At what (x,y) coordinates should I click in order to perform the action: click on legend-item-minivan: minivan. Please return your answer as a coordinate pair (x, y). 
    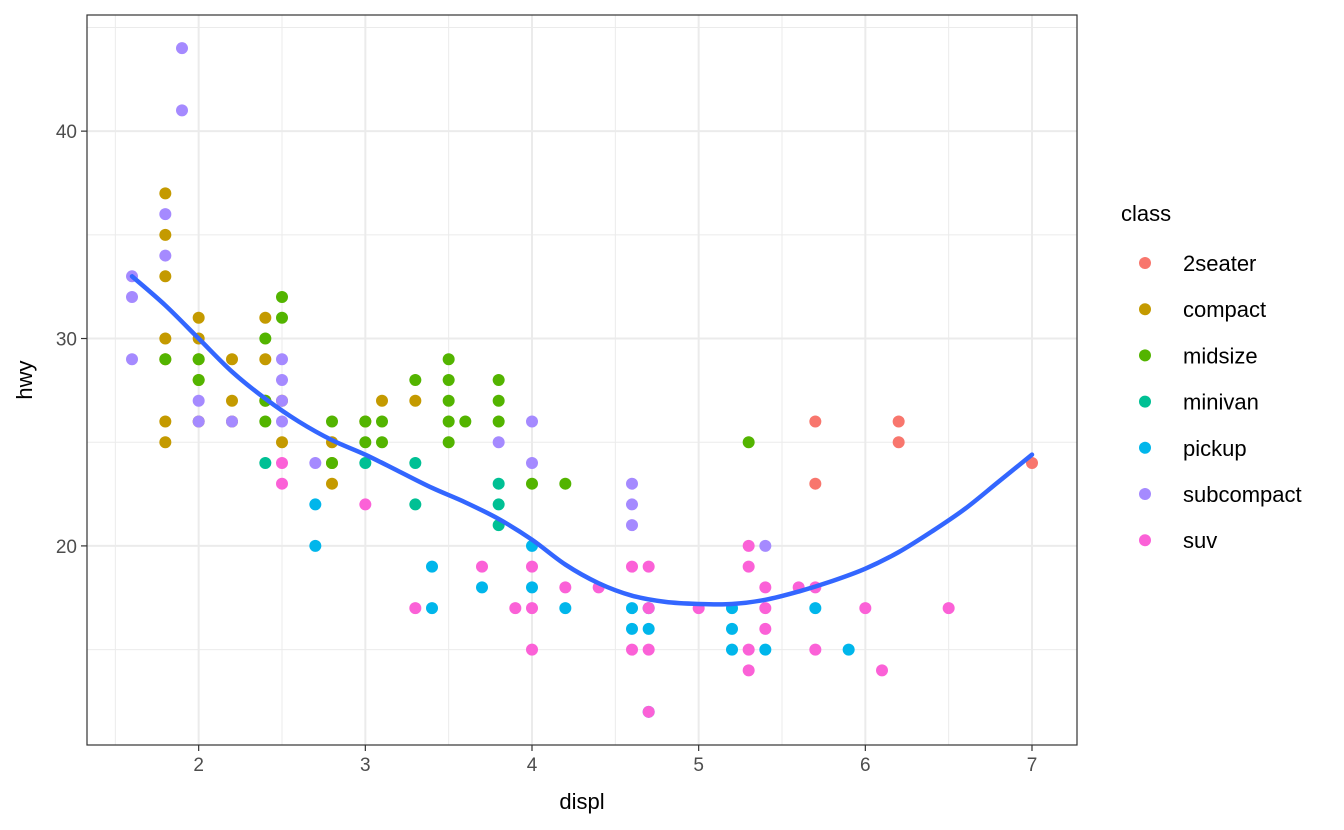
    Looking at the image, I should click on (1199, 402).